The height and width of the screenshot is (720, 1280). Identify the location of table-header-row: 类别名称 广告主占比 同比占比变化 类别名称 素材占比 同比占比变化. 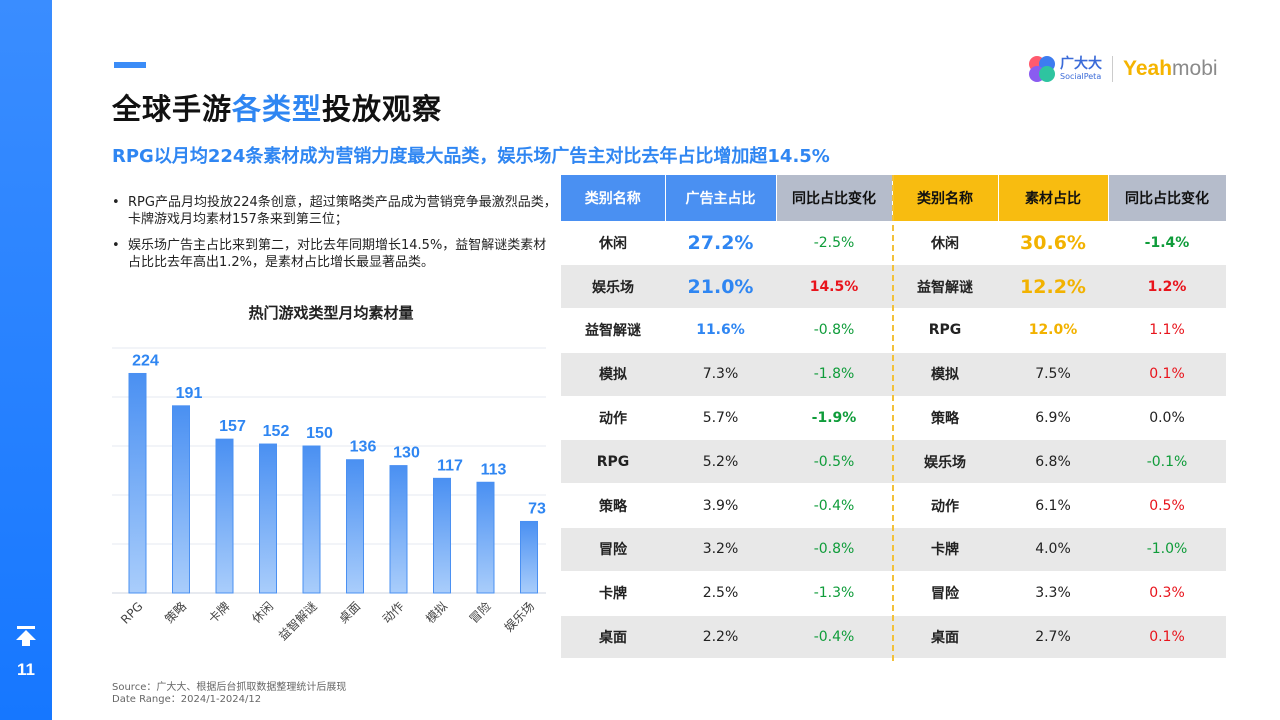
(894, 198).